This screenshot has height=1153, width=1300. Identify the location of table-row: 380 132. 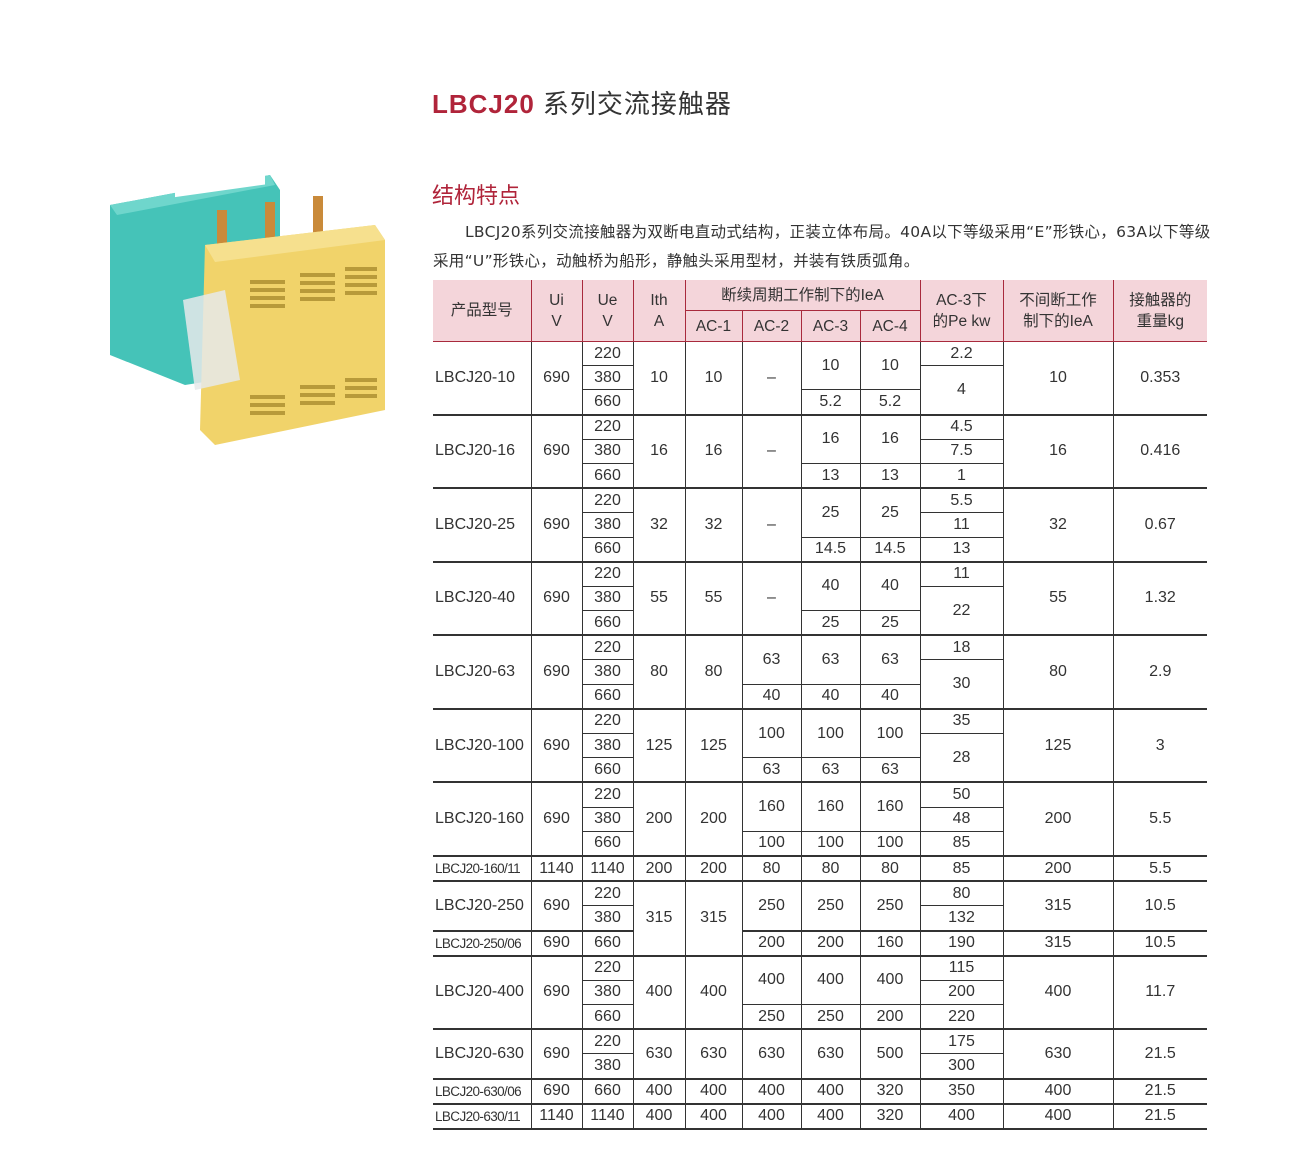
(820, 918).